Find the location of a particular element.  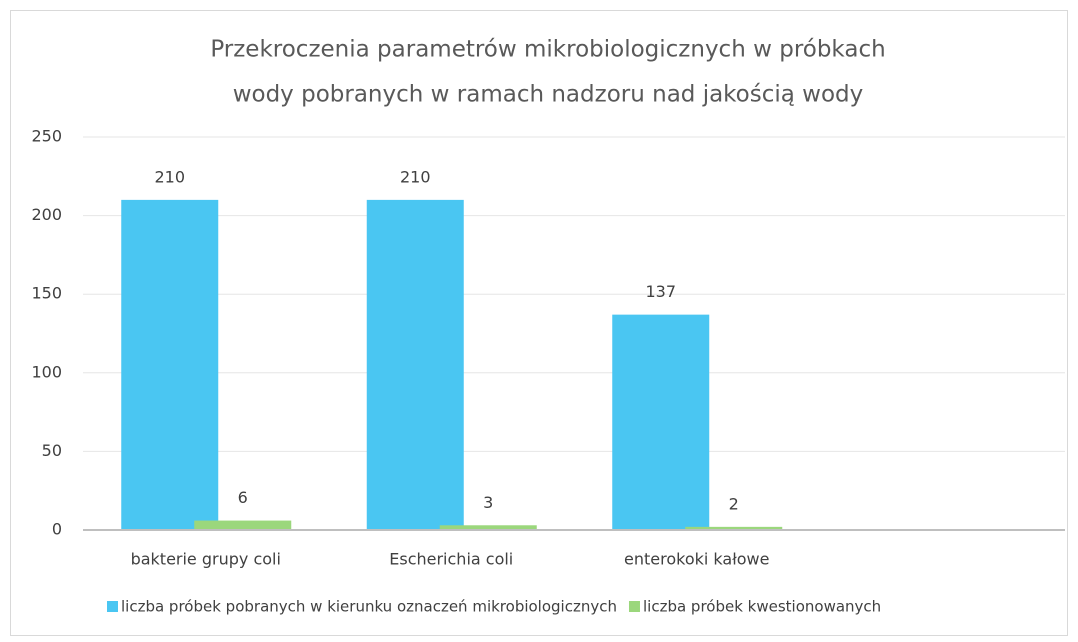

data-label: 6 is located at coordinates (243, 497).